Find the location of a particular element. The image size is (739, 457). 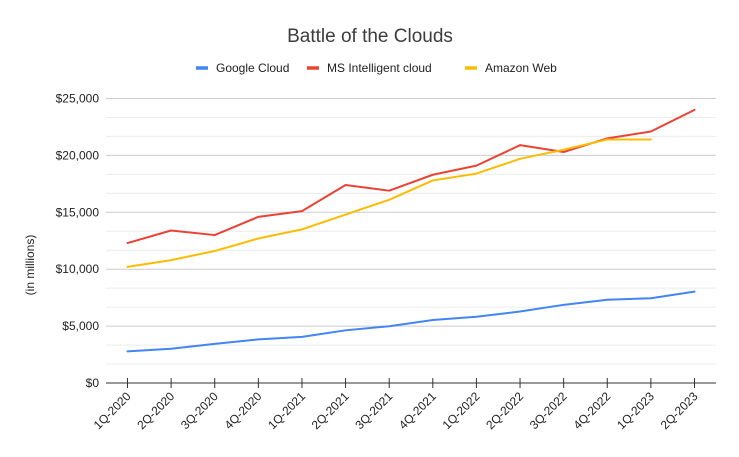

x-tick-label: 1Q-2022 is located at coordinates (461, 410).